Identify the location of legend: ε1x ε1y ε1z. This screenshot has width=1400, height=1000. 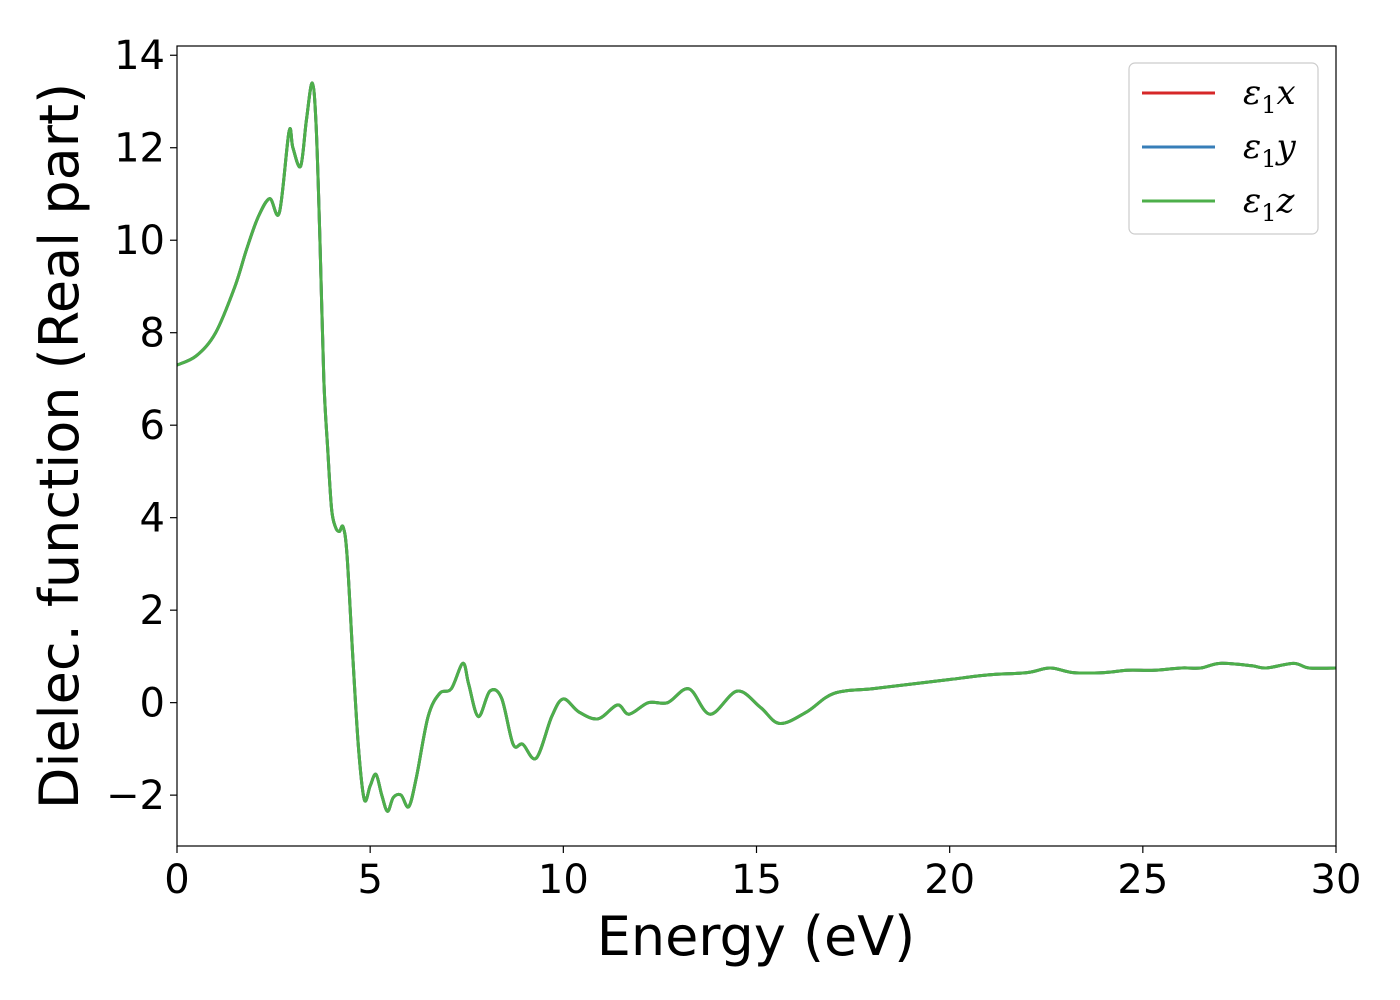
(1223, 148).